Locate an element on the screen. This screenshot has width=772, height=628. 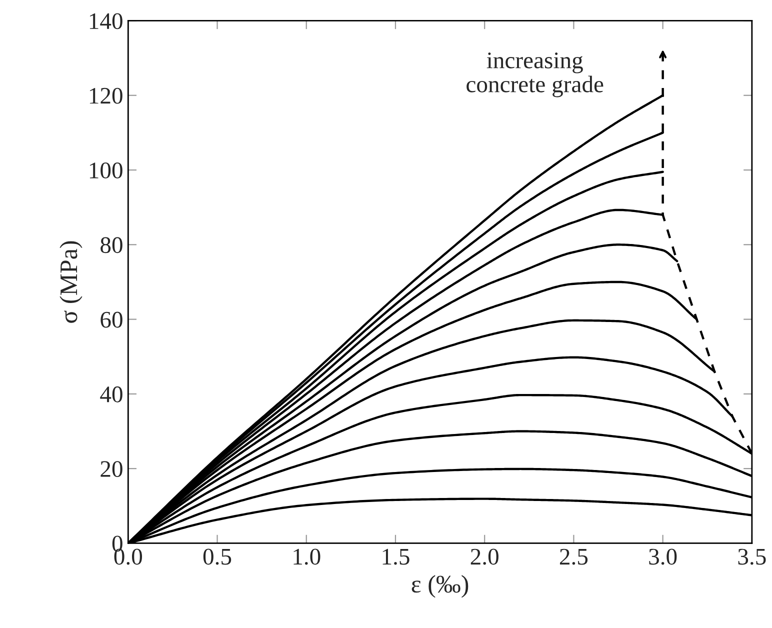
y-tick-label: 20 is located at coordinates (111, 469).